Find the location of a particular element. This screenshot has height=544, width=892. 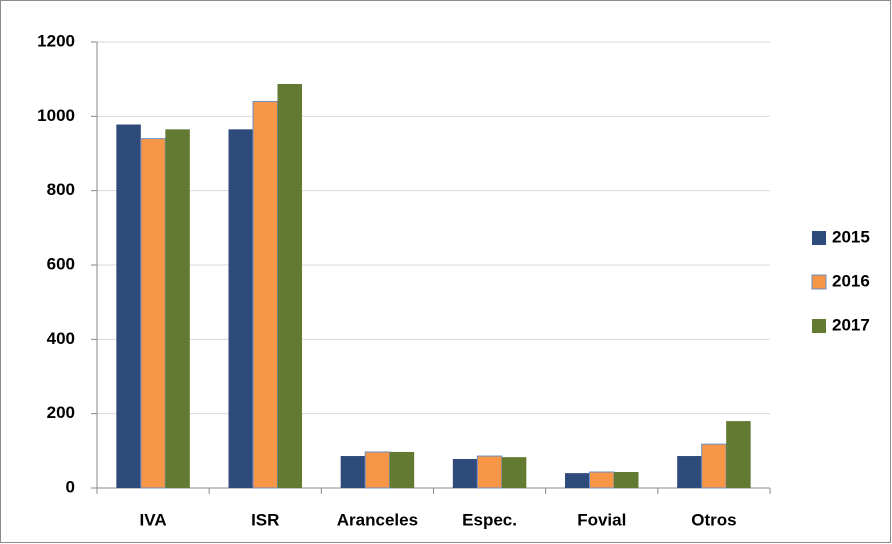

y-tick-label: 800 is located at coordinates (61, 189).